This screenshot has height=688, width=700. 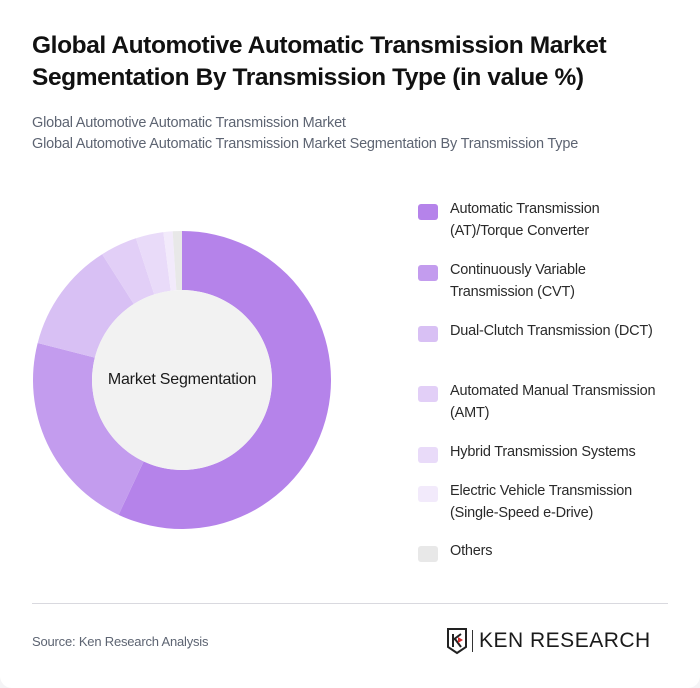 I want to click on legend-item-hybrid: Hybrid Transmission Systems, so click(x=541, y=452).